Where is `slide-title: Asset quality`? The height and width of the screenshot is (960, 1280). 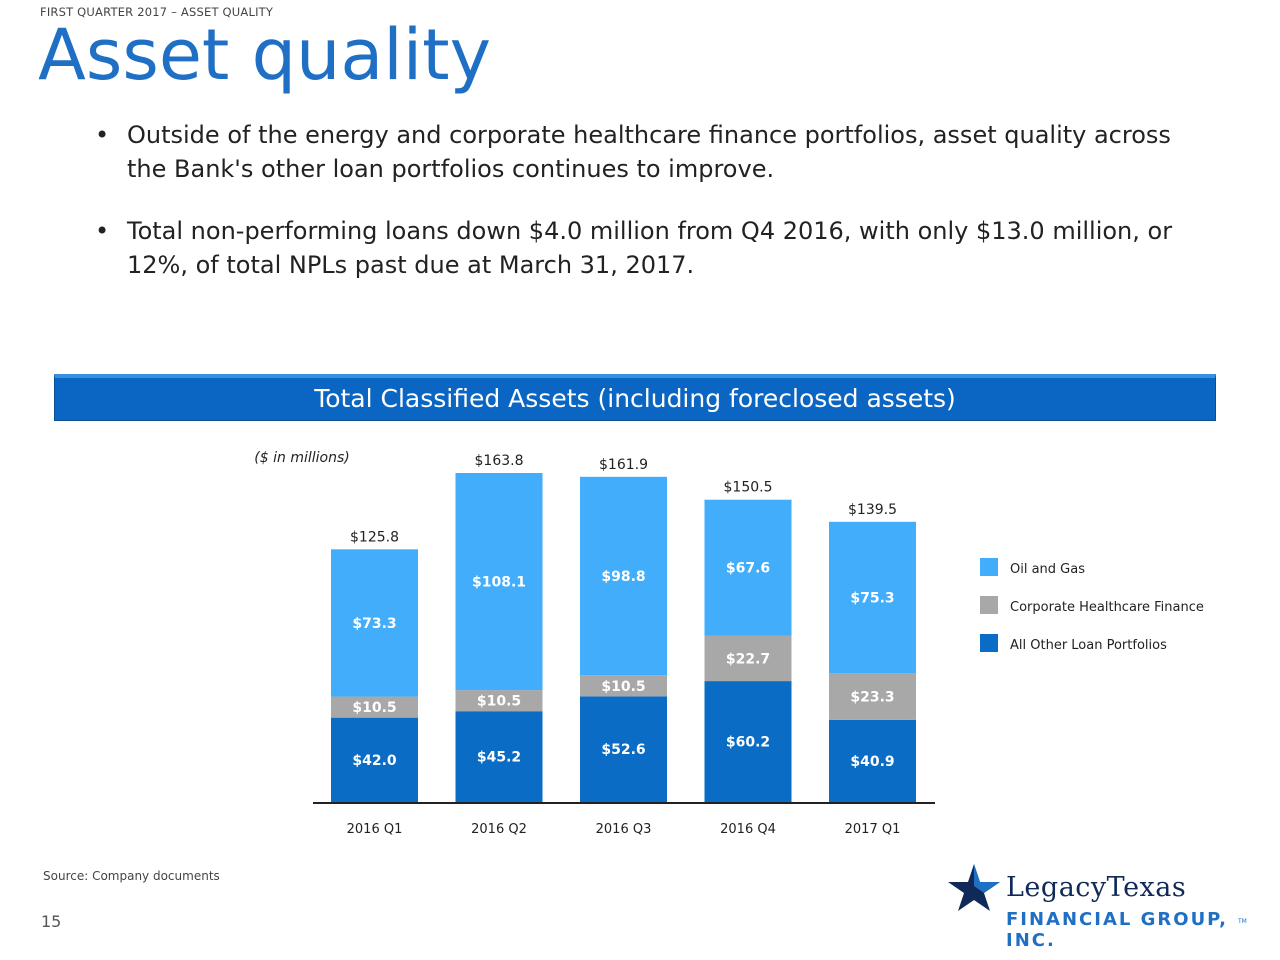
slide-title: Asset quality is located at coordinates (265, 55).